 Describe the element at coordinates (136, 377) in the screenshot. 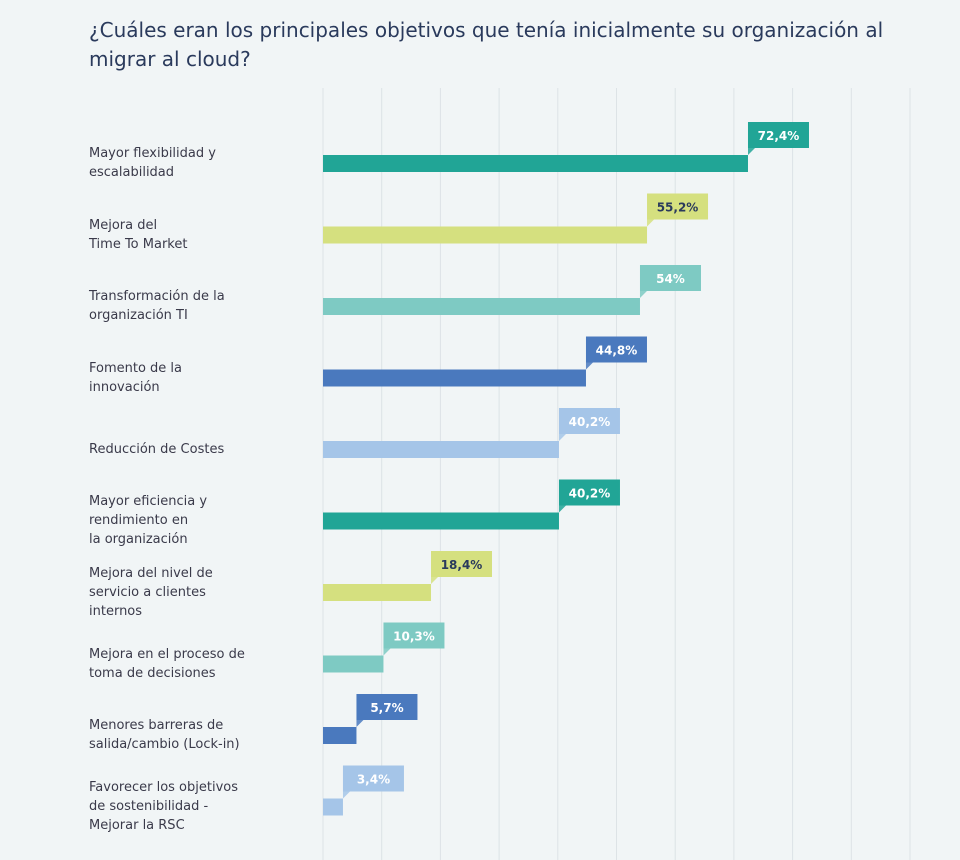

I see `category-label: Fomento de la innovación` at that location.